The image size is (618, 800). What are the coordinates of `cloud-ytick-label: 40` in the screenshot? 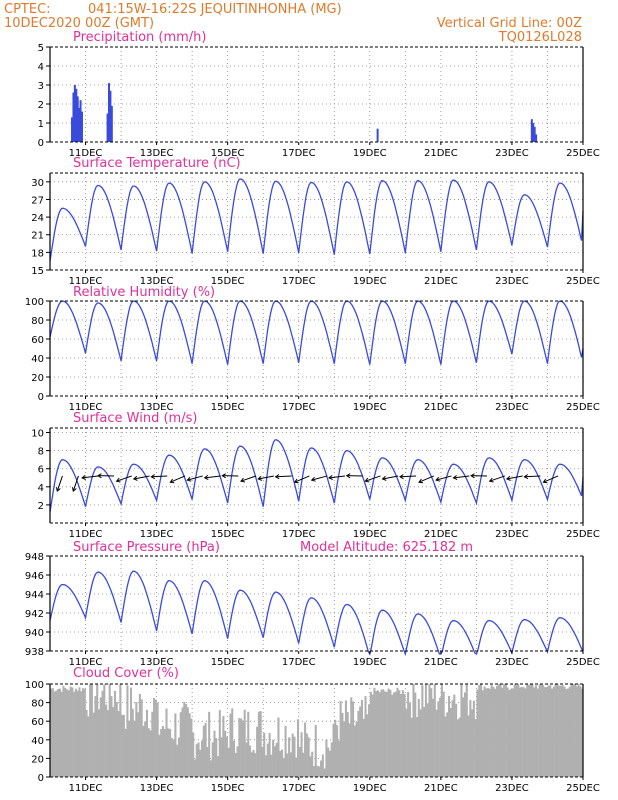 It's located at (37, 741).